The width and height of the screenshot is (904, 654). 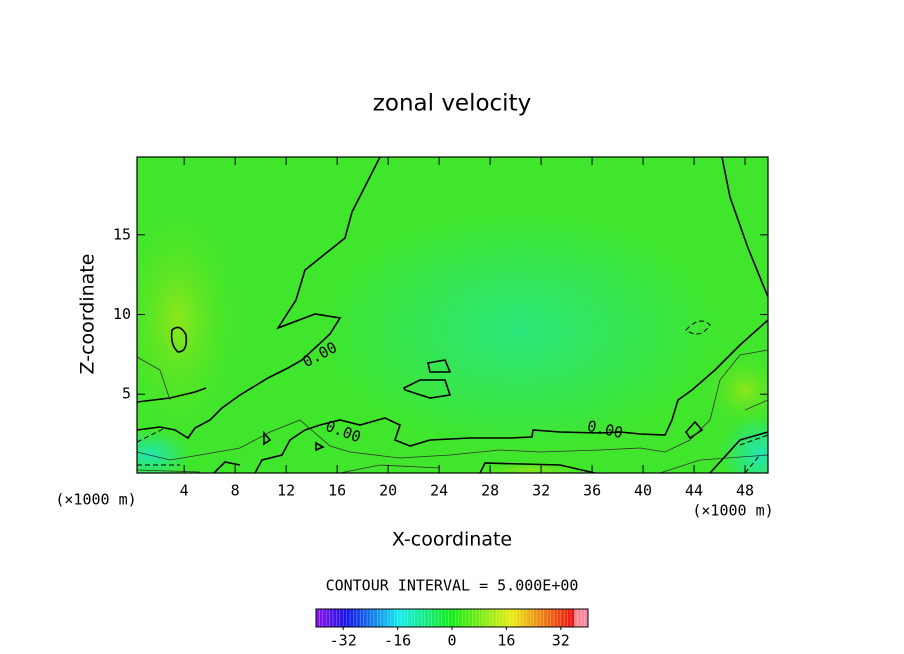 What do you see at coordinates (397, 641) in the screenshot?
I see `colorbar-tick-label: -16` at bounding box center [397, 641].